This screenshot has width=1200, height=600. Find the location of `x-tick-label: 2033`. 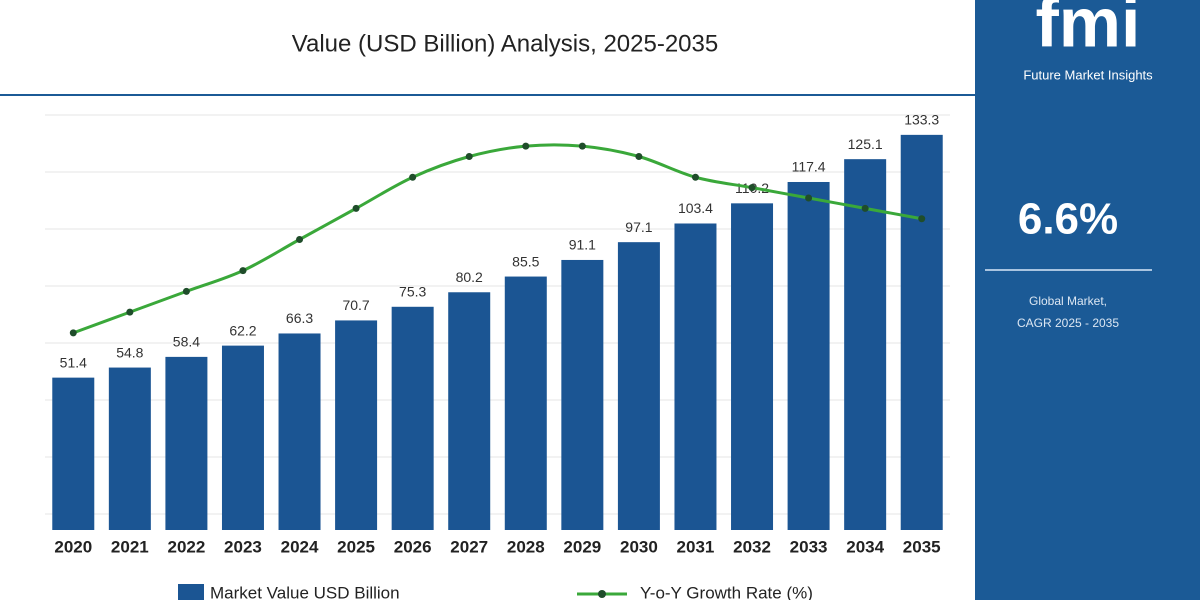

x-tick-label: 2033 is located at coordinates (809, 546).